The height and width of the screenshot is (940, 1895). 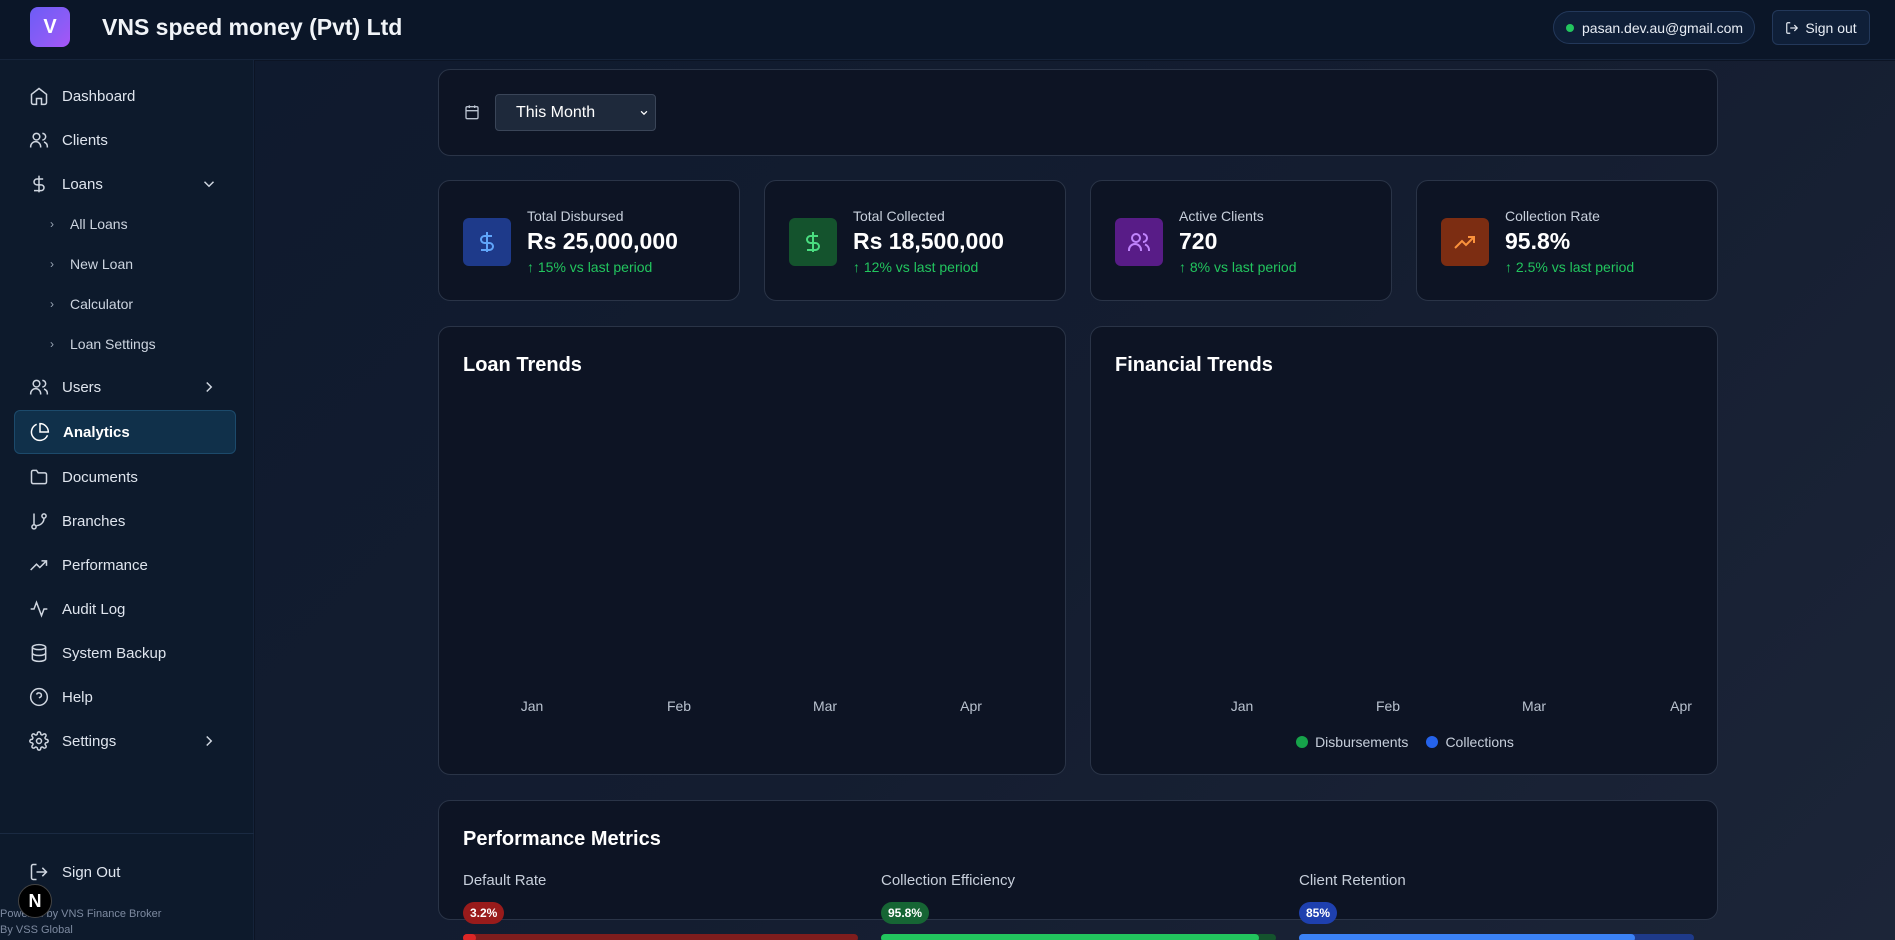 I want to click on financial-trends-title: Financial Trends, so click(x=1194, y=365).